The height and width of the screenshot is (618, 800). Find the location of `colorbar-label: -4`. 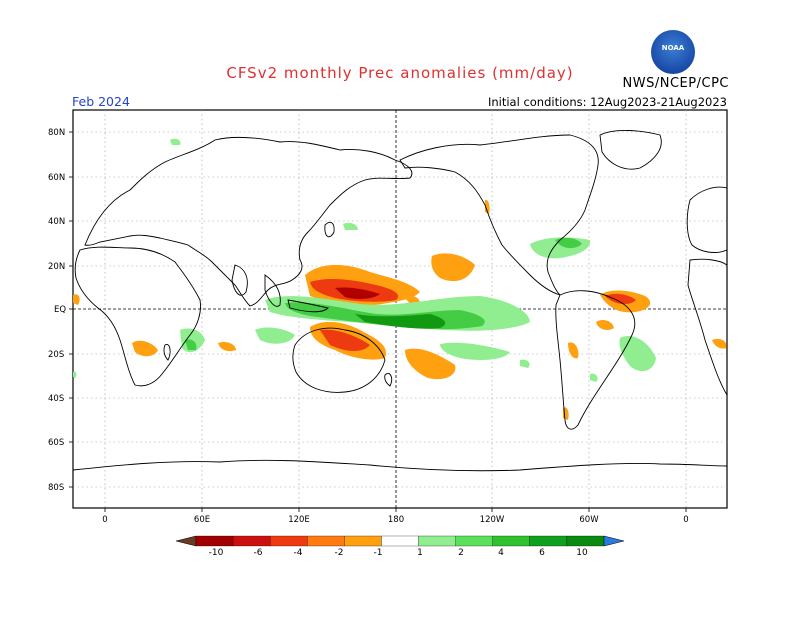

colorbar-label: -4 is located at coordinates (298, 553).